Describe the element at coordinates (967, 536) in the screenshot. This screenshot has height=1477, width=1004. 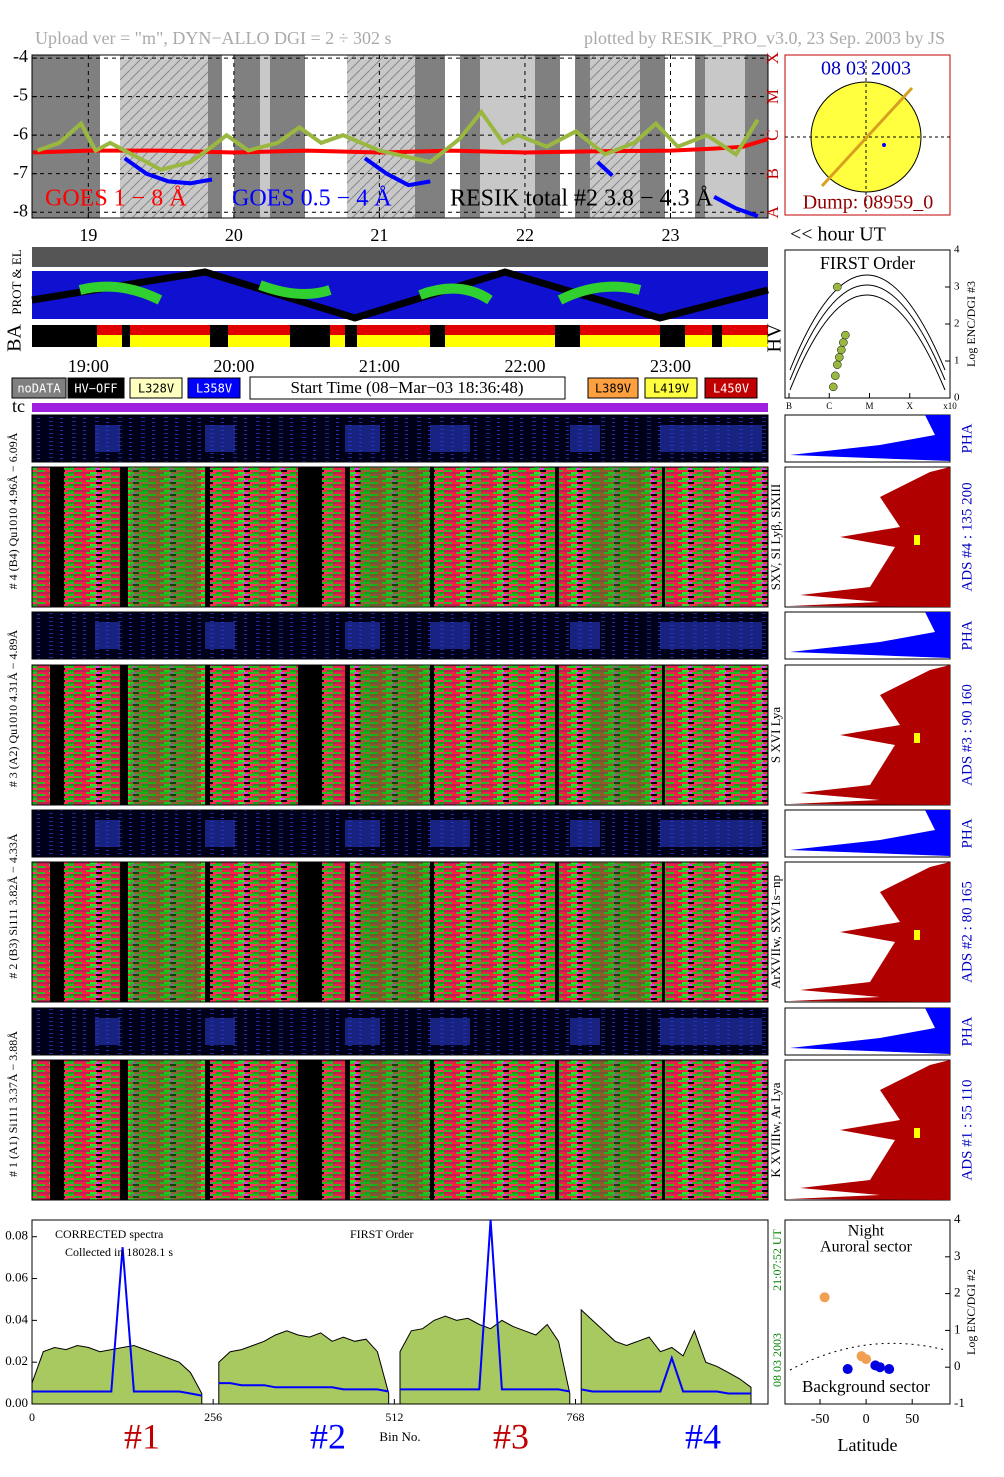
I see `ads-label: ADS #4 : 135 200` at that location.